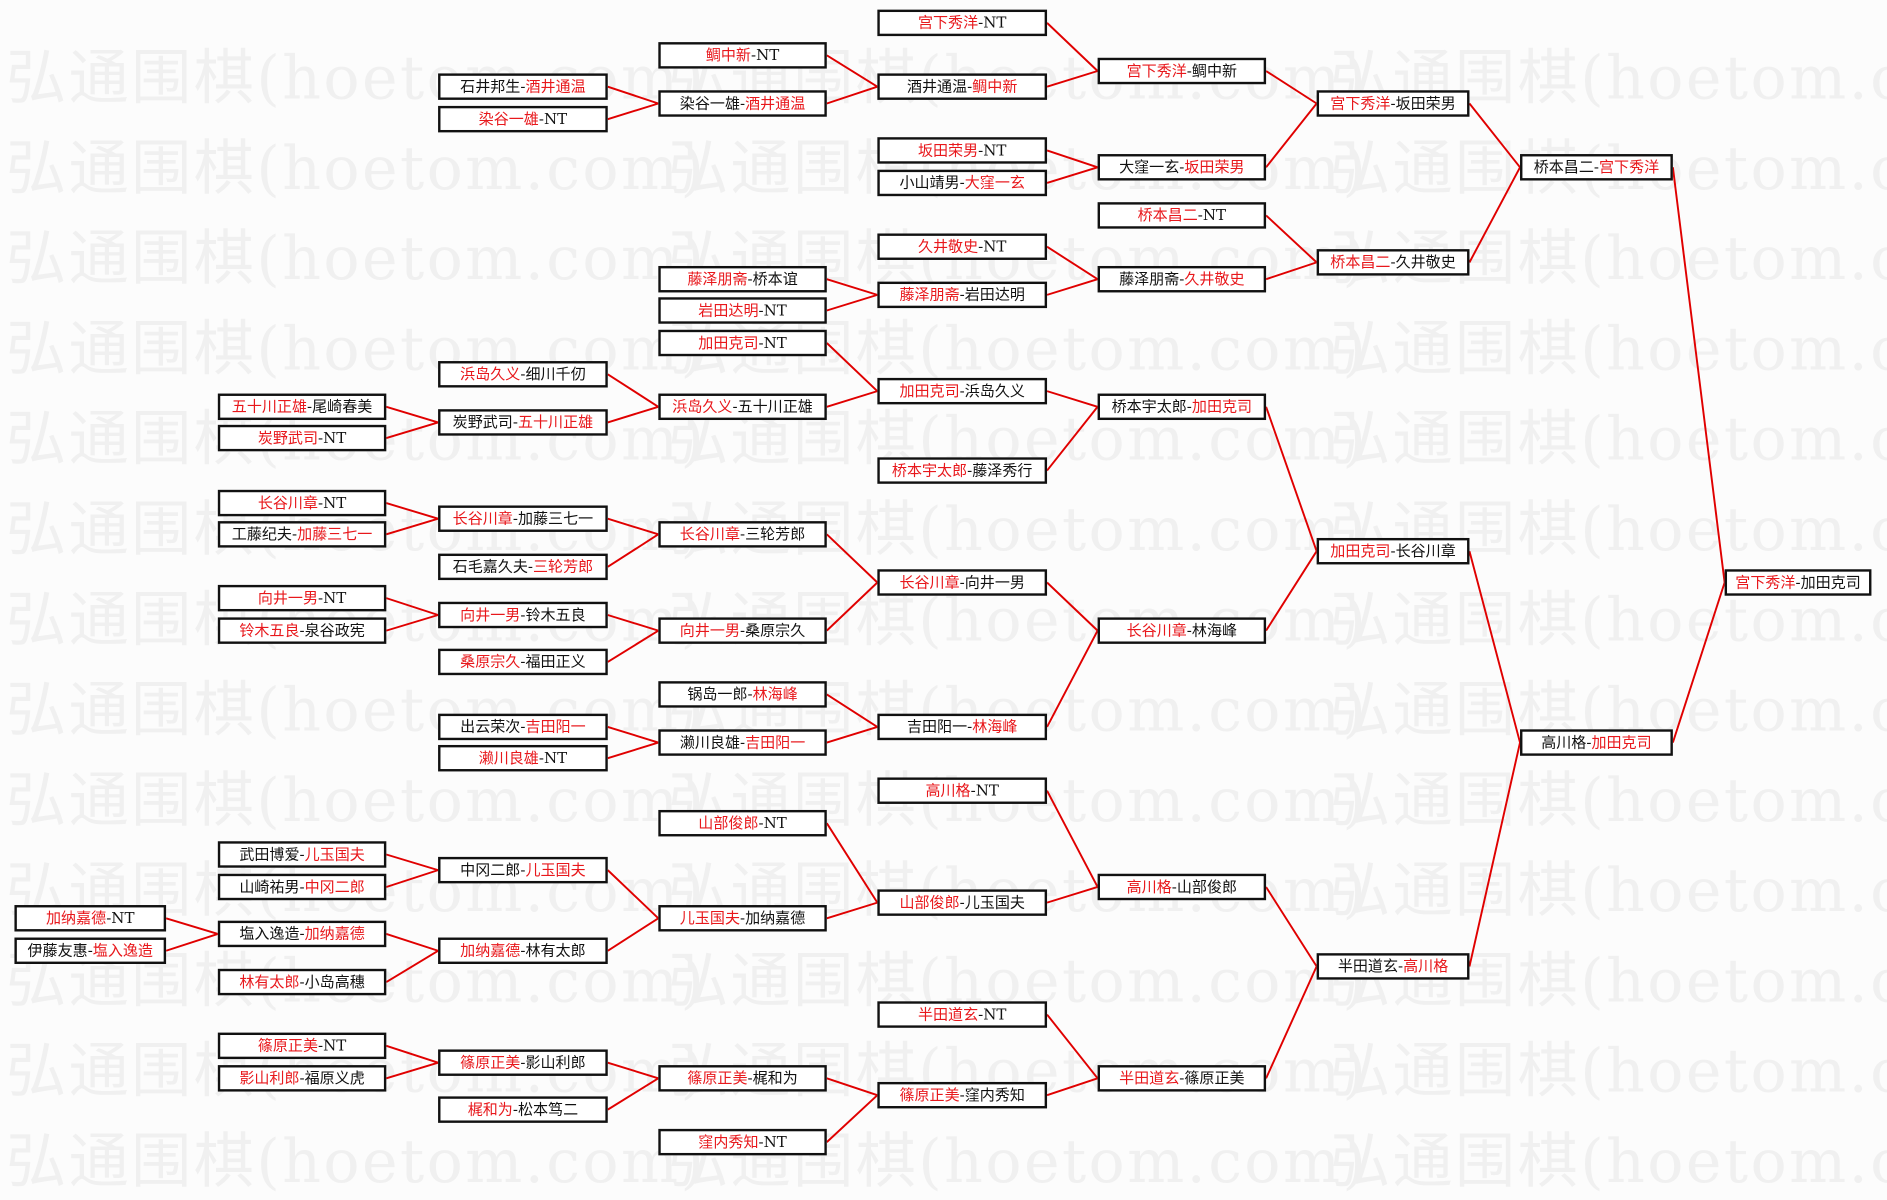 The width and height of the screenshot is (1887, 1200). I want to click on match-box: 篠原正美-梶和为, so click(742, 1078).